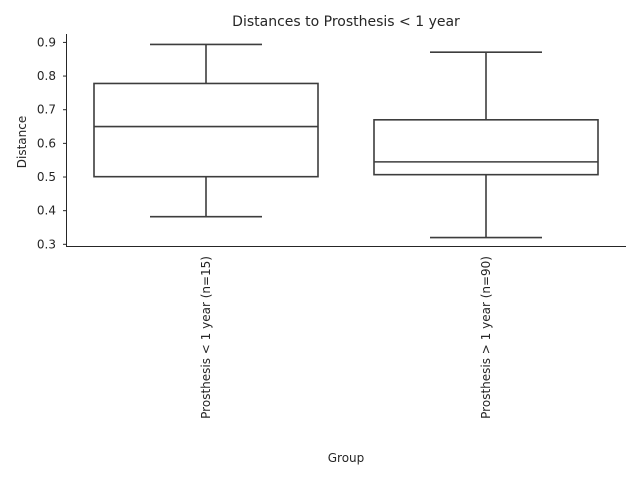 The image size is (640, 480). Describe the element at coordinates (486, 337) in the screenshot. I see `x-tick-label: Prosthesis > 1 year (n=90)` at that location.